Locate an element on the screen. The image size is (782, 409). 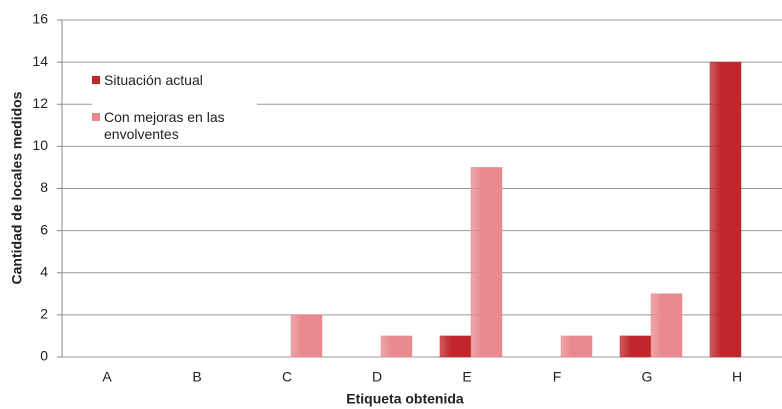
x-tick-label: H is located at coordinates (737, 377).